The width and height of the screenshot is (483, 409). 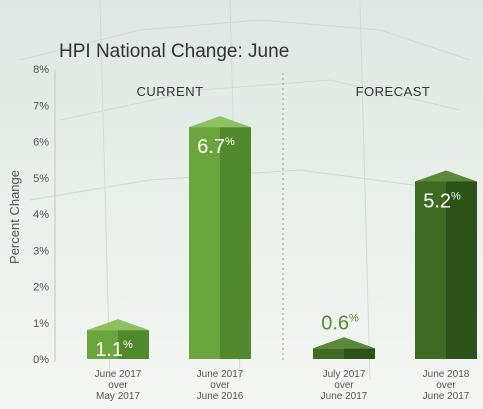 I want to click on x-tick-label: June 2017 over June 2016, so click(x=220, y=385).